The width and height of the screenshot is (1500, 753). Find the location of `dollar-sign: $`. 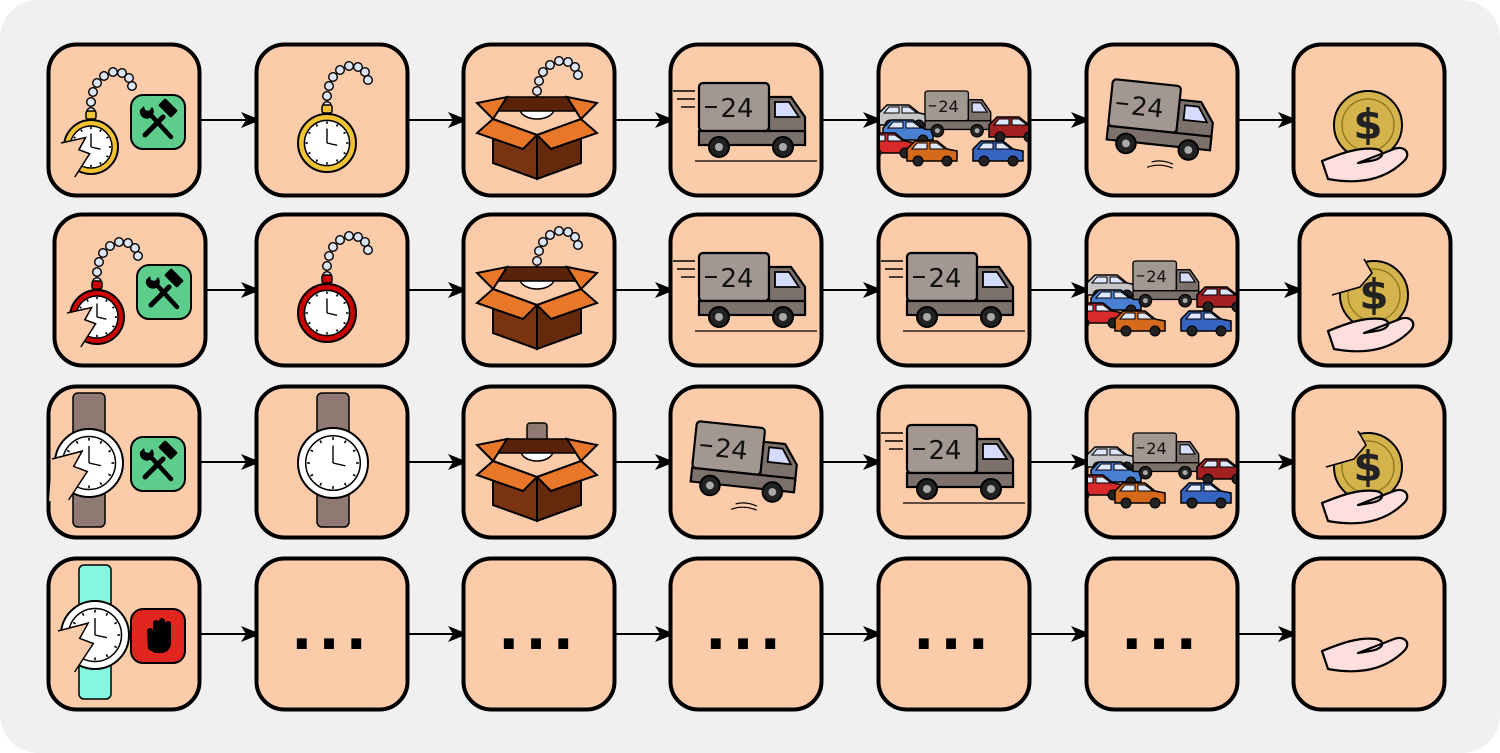

dollar-sign: $ is located at coordinates (1367, 124).